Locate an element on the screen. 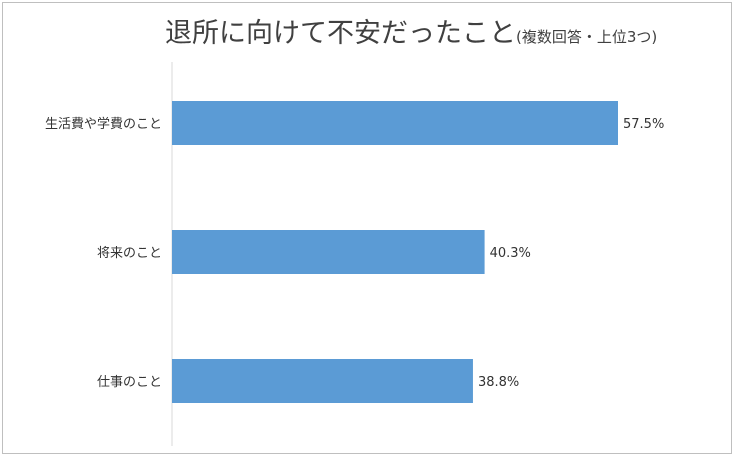 The width and height of the screenshot is (736, 458). value-label-2: 40.3% is located at coordinates (510, 253).